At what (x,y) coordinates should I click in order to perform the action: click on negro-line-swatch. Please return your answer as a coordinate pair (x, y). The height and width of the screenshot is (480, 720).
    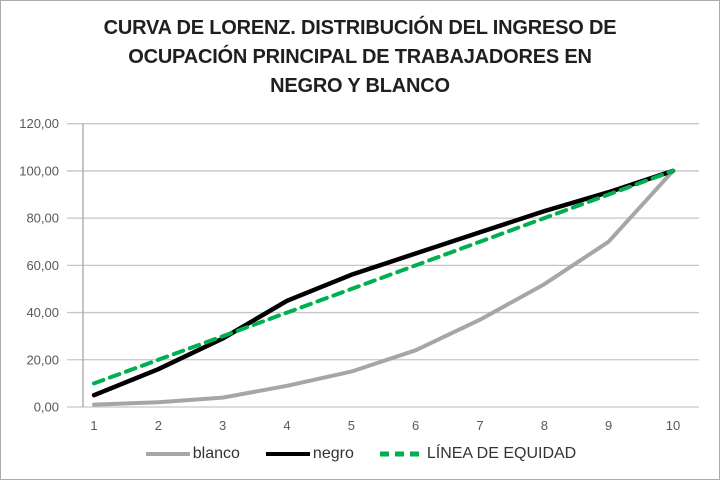
    Looking at the image, I should click on (287, 454).